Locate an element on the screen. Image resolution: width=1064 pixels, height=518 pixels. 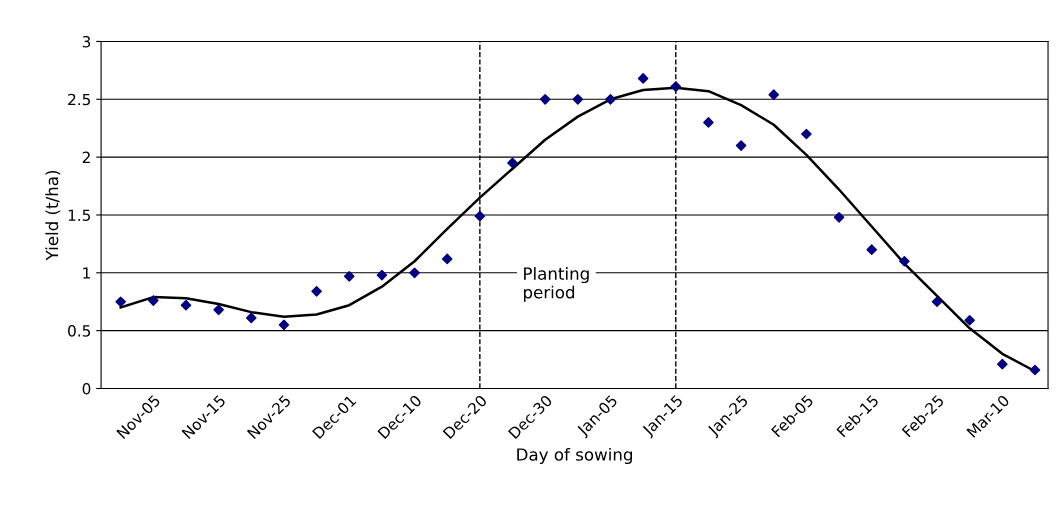
y-tick-label: 0.5 is located at coordinates (79, 331).